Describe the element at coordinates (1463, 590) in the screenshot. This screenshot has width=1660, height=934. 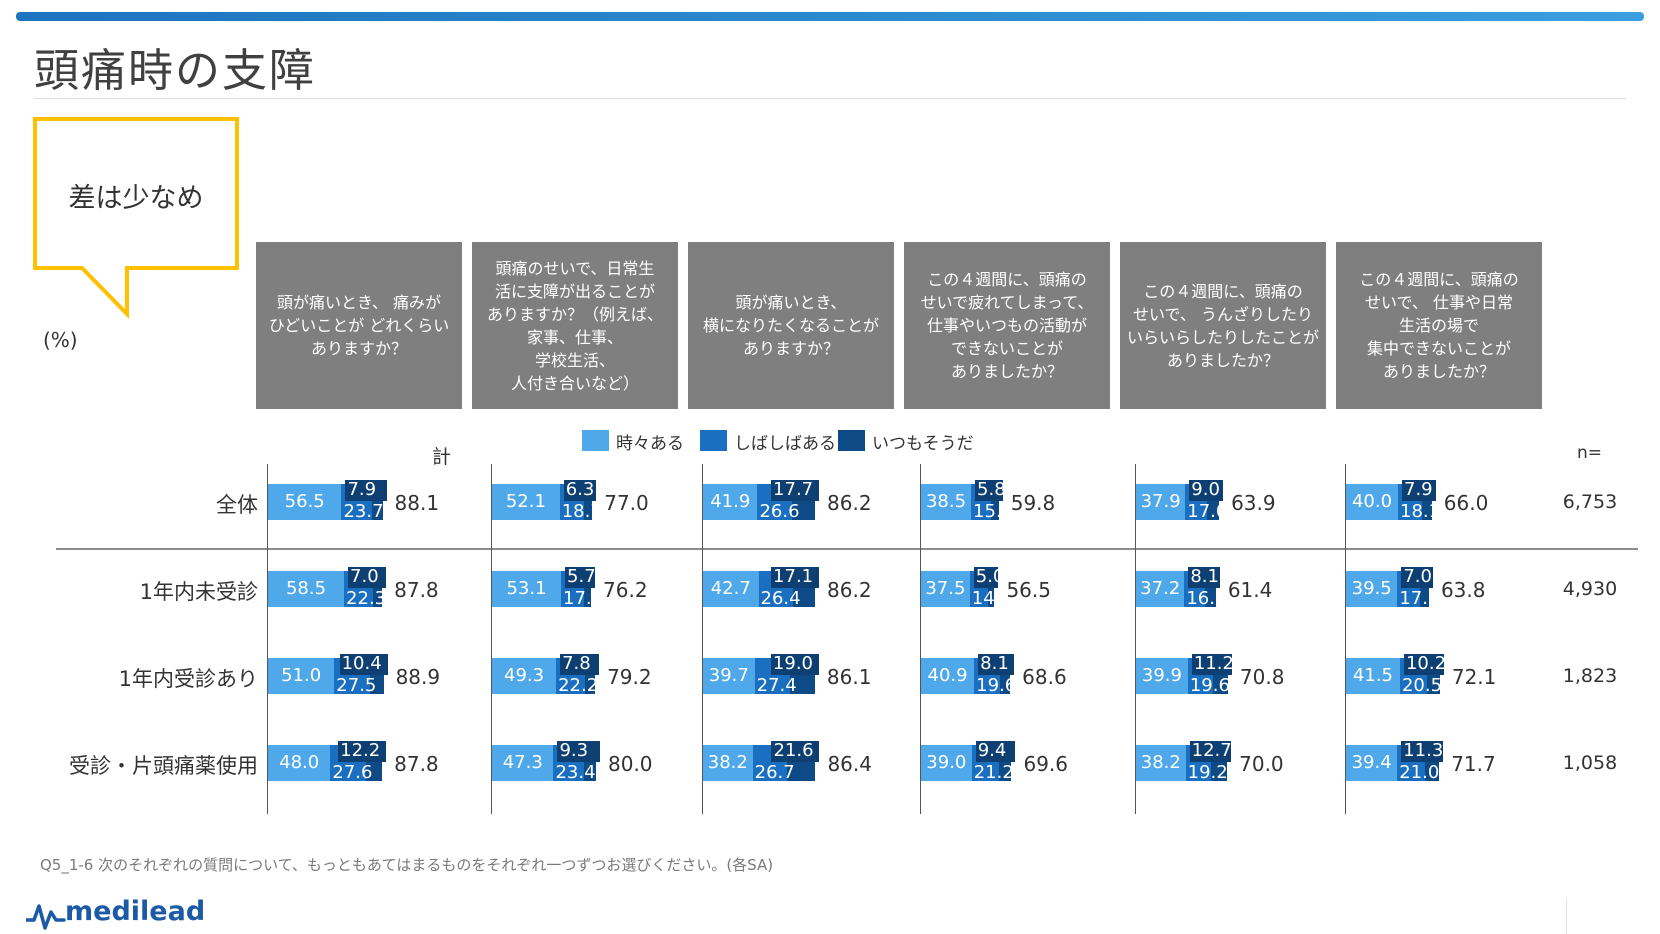
I see `data-label-total: 63.8` at that location.